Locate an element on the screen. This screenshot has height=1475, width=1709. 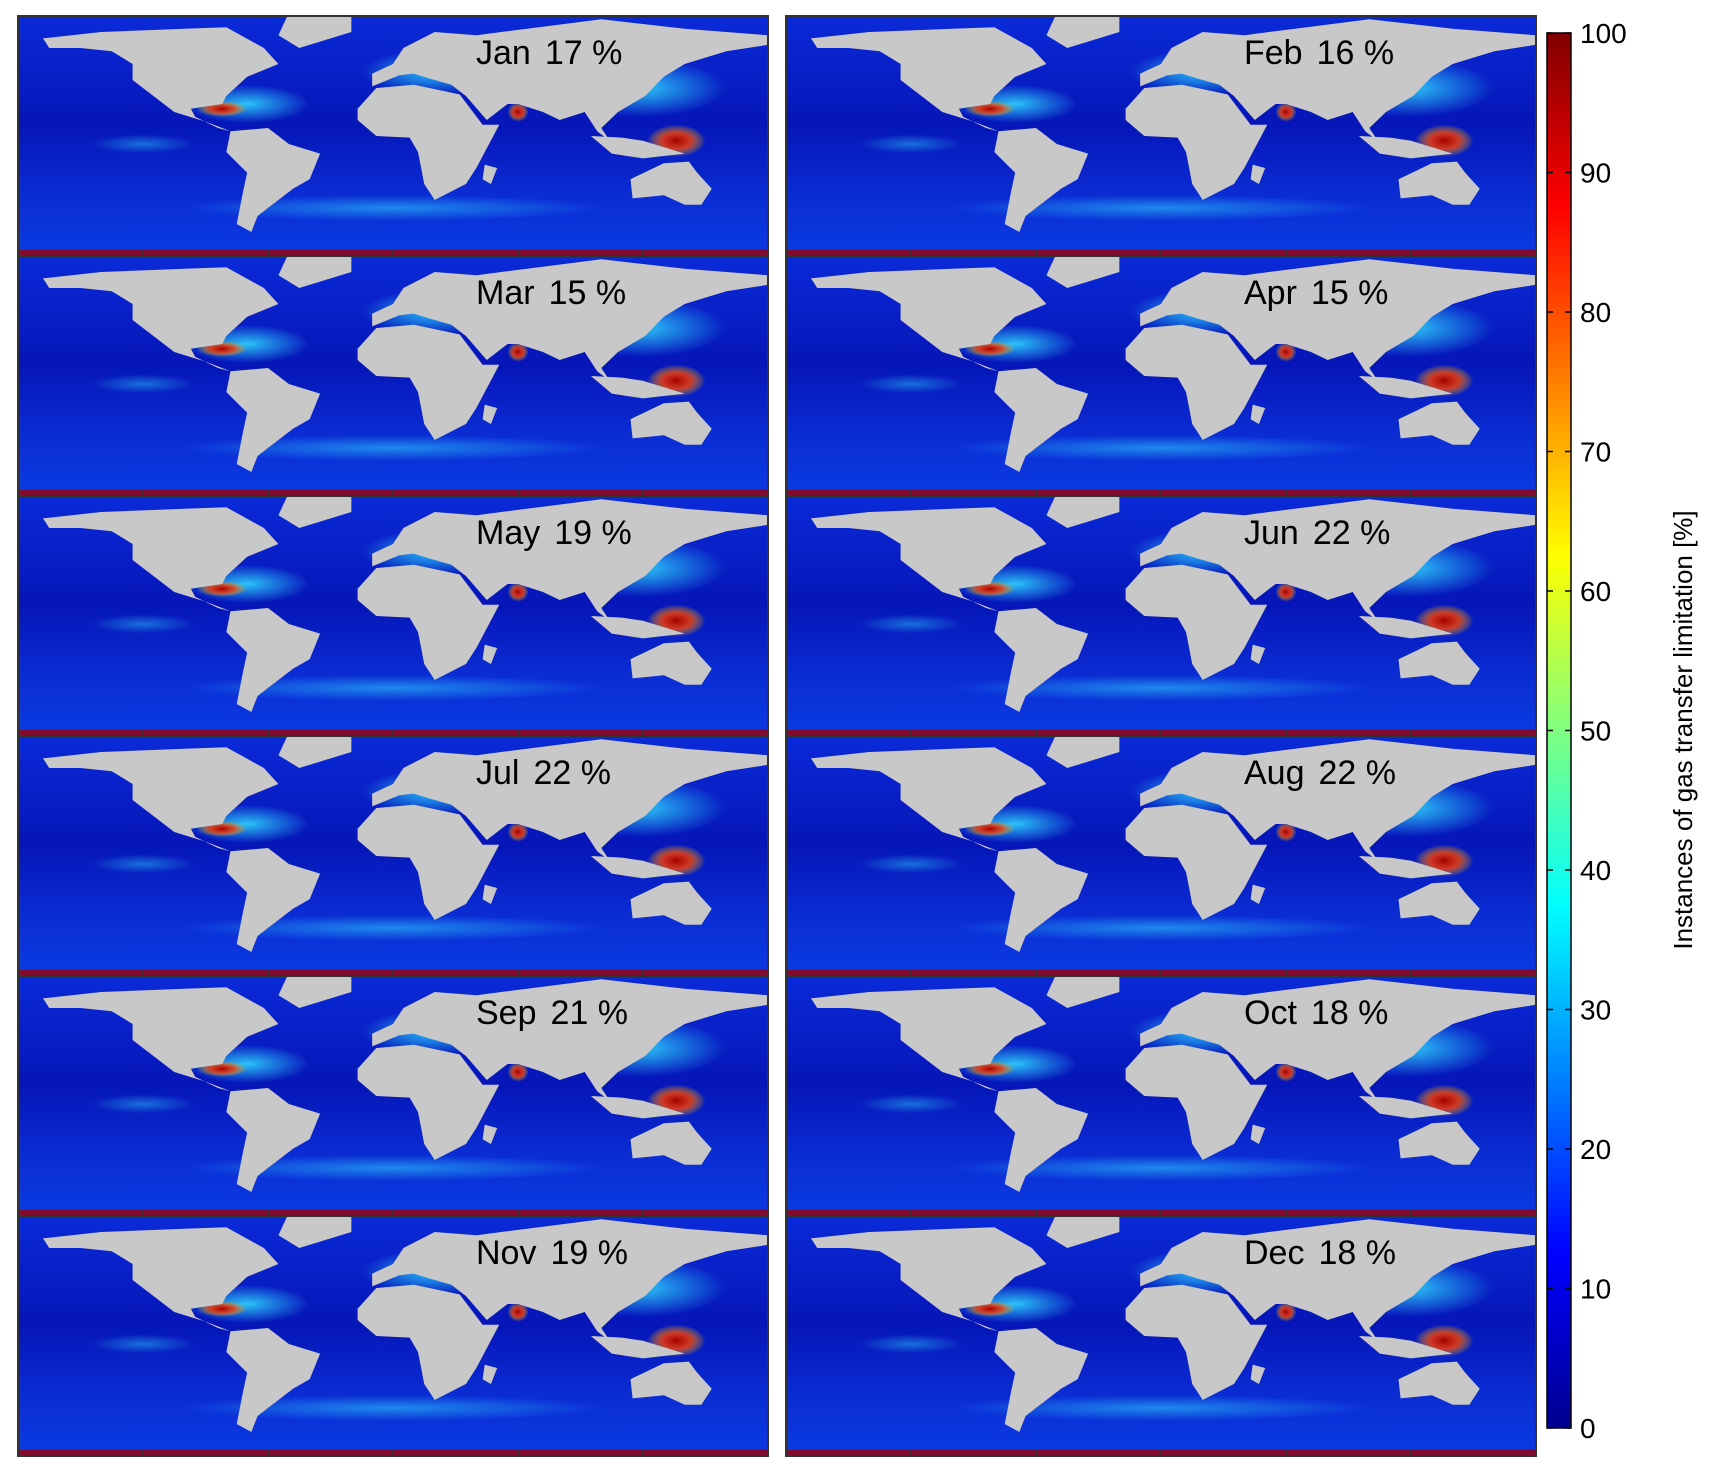
panel-label: Sep 21 % is located at coordinates (552, 1013).